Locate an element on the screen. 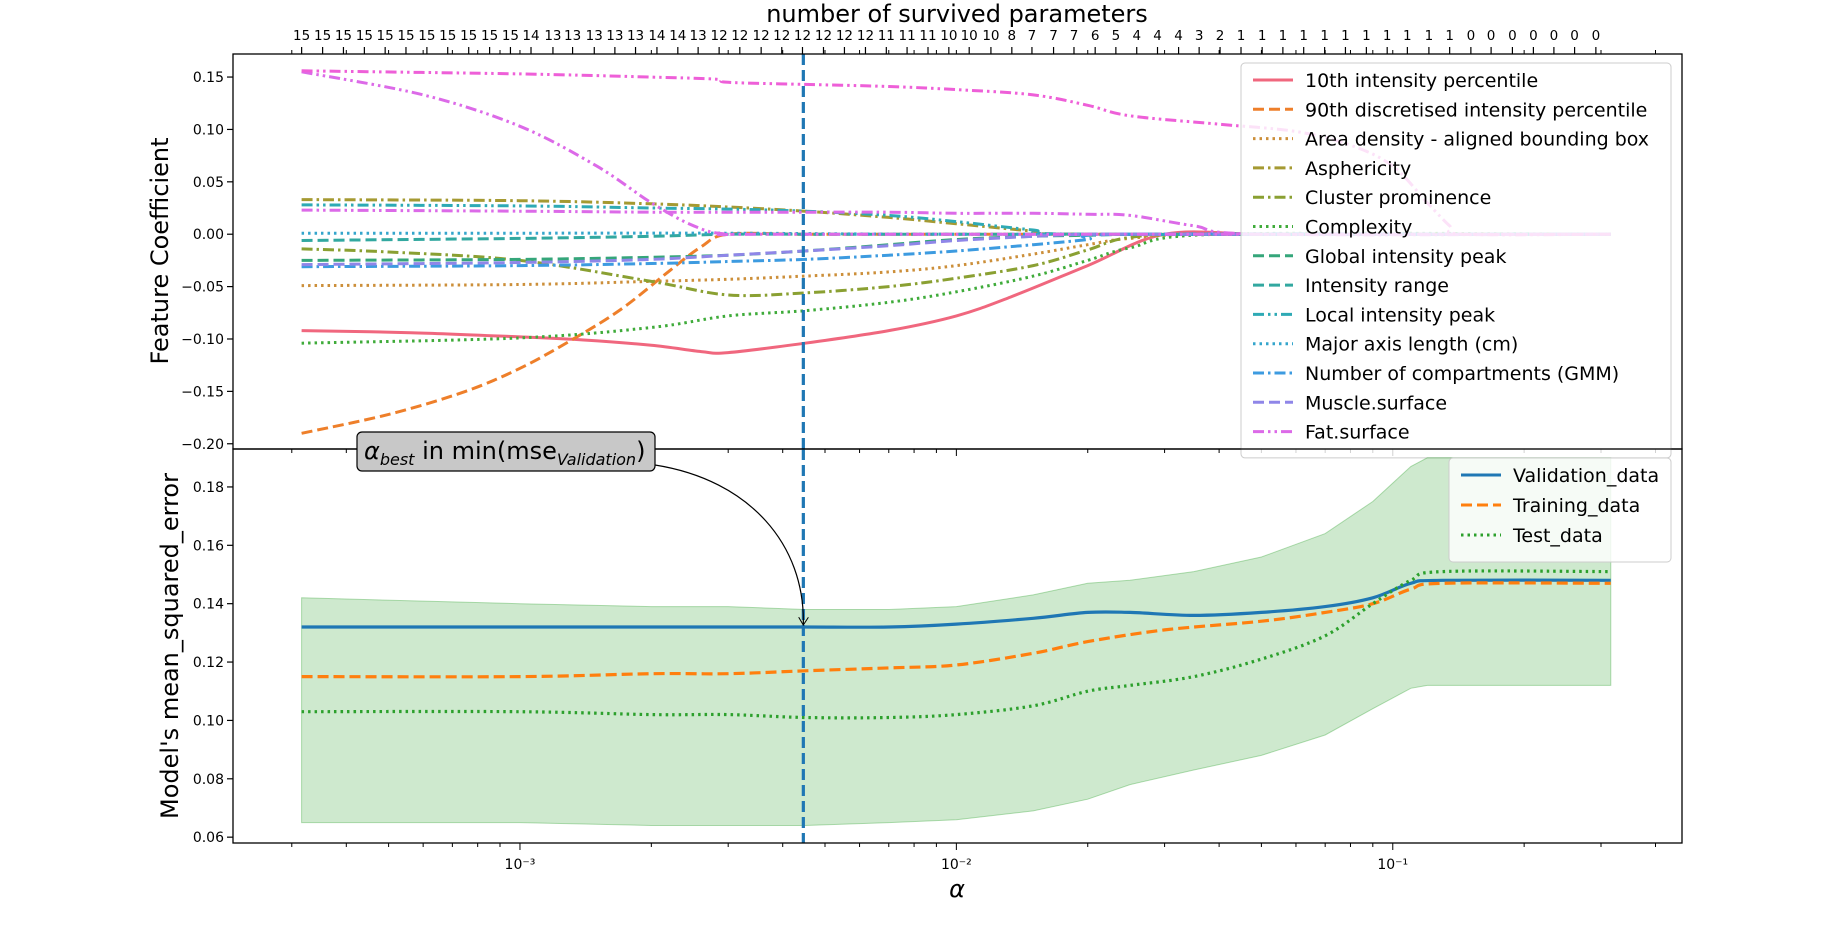  series-line-training-data is located at coordinates (956, 630).